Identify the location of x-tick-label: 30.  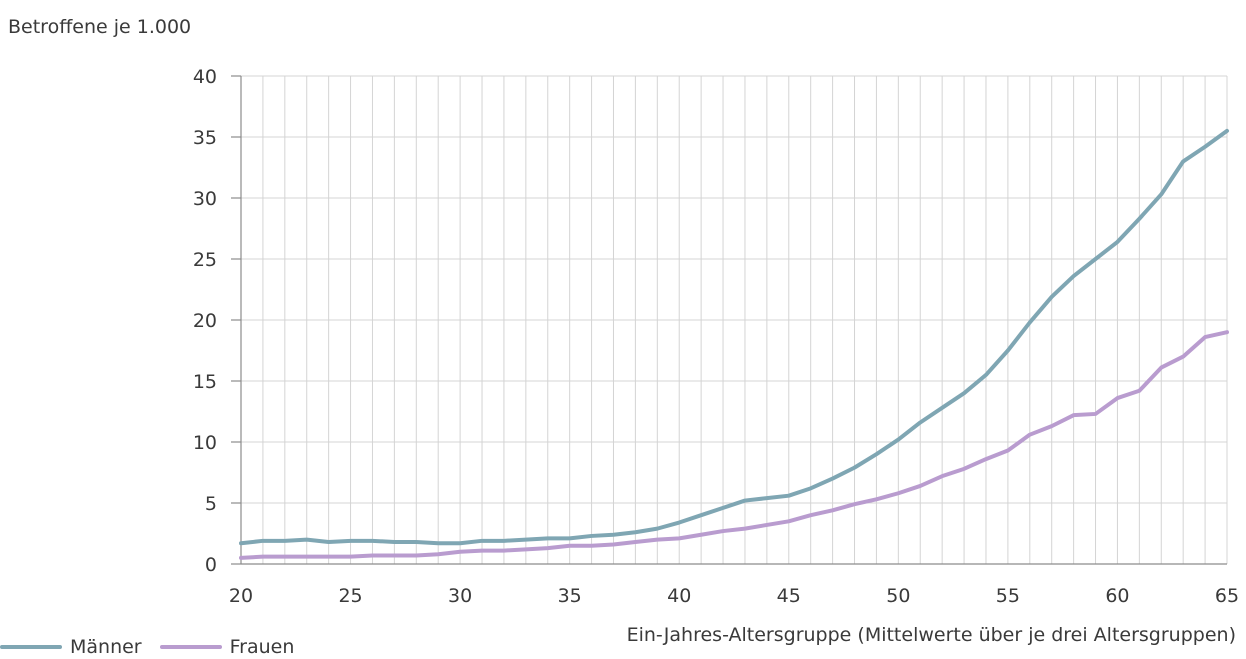
(460, 596).